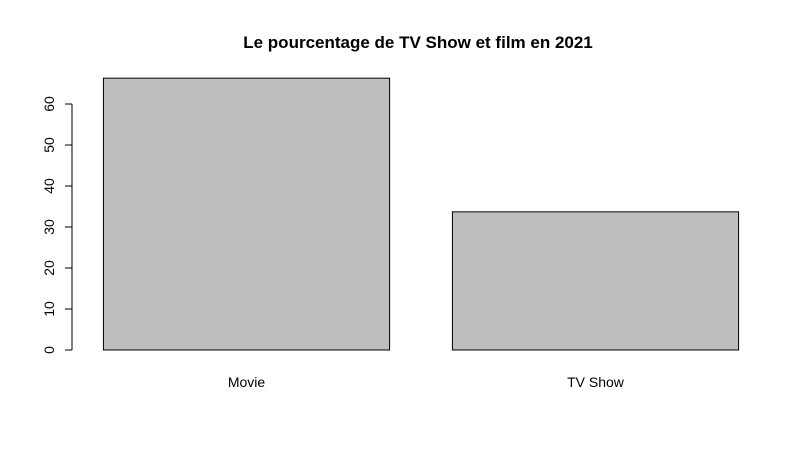  Describe the element at coordinates (49, 350) in the screenshot. I see `y-tick-label: 0` at that location.